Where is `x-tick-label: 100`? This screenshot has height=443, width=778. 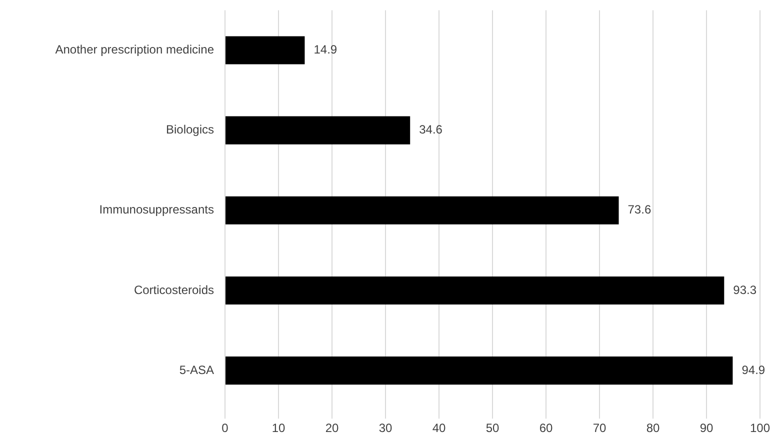 x-tick-label: 100 is located at coordinates (760, 428).